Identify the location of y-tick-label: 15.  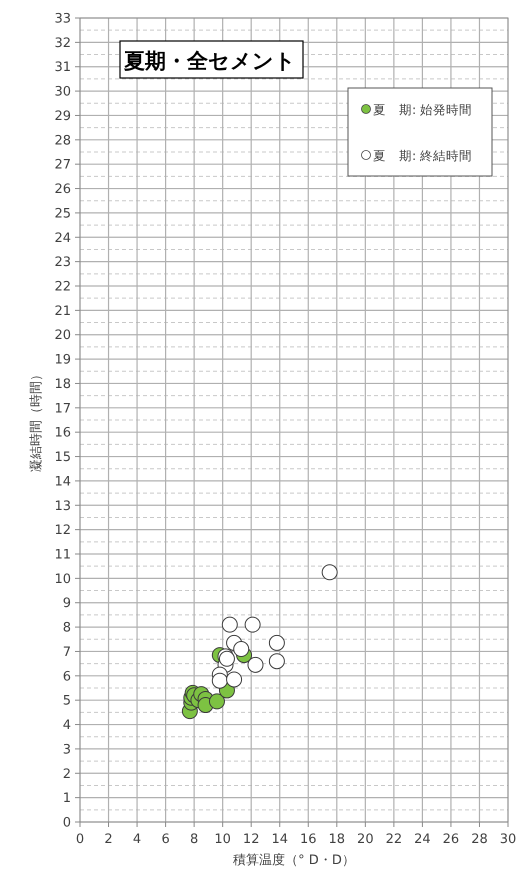
(62, 458).